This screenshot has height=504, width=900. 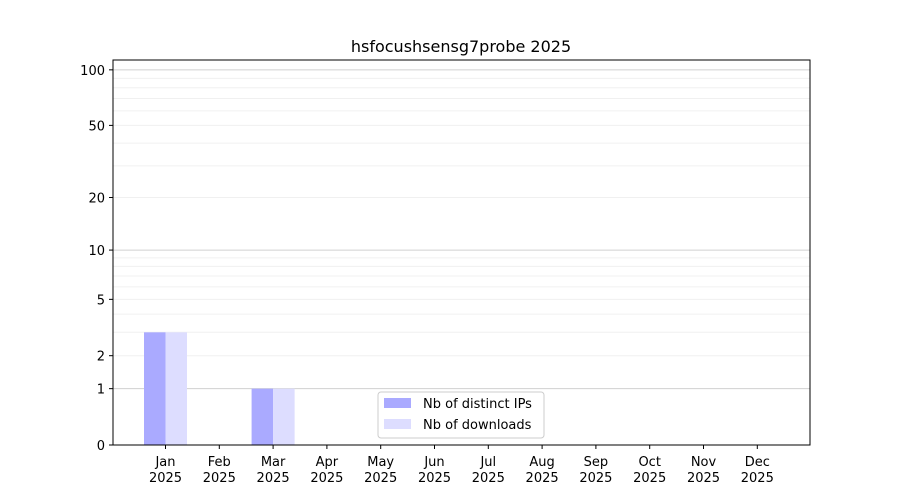 I want to click on y-tick-label: 0, so click(x=101, y=446).